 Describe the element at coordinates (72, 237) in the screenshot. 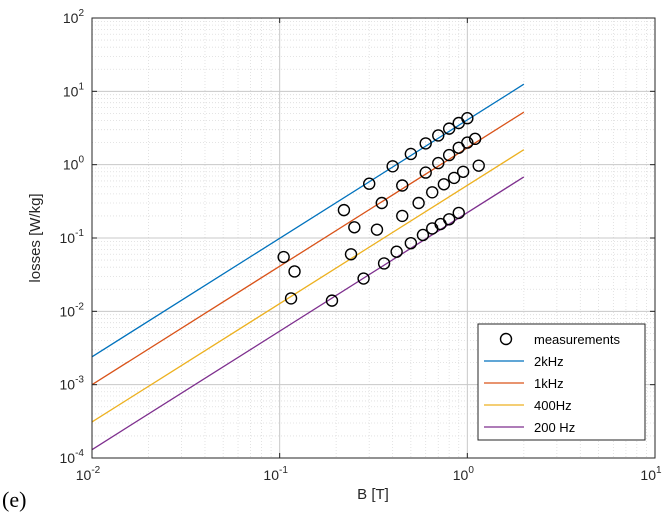

I see `y-tick-label: 10⁻¹` at that location.